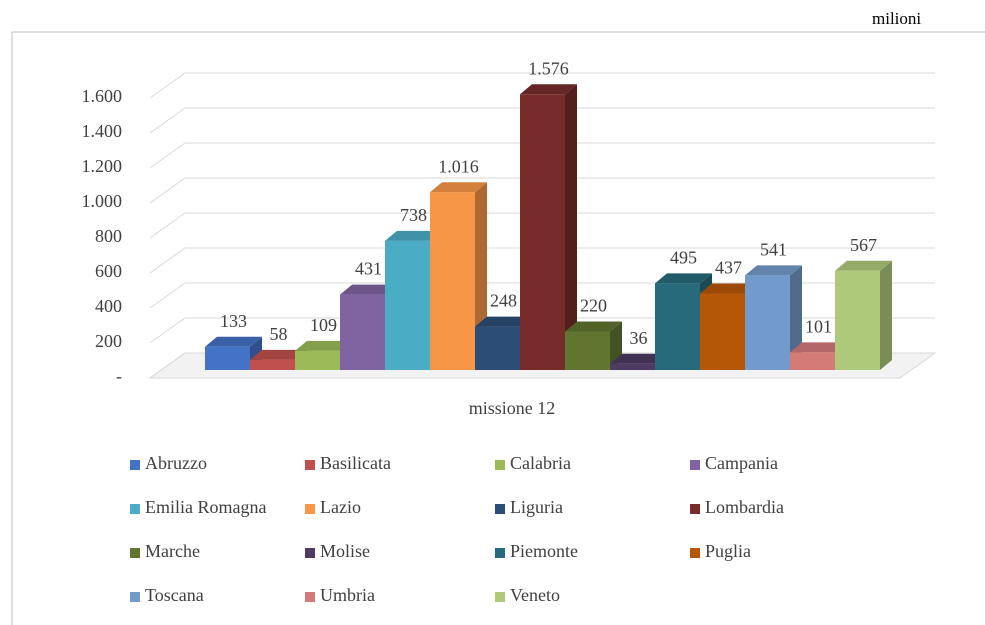 This screenshot has width=985, height=625. What do you see at coordinates (728, 551) in the screenshot?
I see `legend-label: Puglia` at bounding box center [728, 551].